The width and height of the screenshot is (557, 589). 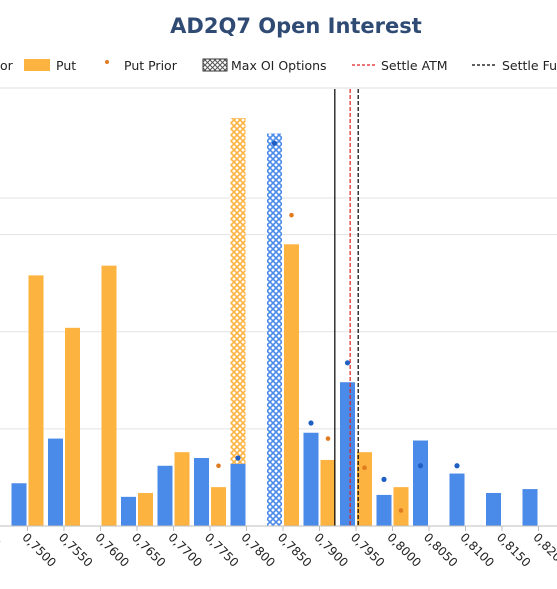 I want to click on dot-icon, so click(x=107, y=62).